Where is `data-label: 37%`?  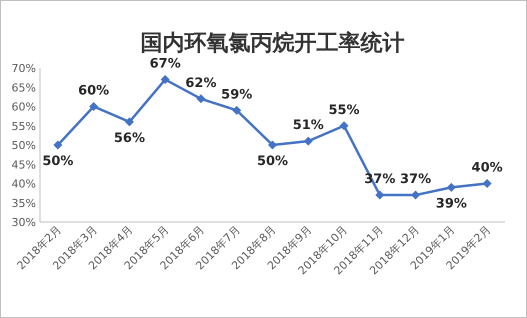 data-label: 37% is located at coordinates (416, 180).